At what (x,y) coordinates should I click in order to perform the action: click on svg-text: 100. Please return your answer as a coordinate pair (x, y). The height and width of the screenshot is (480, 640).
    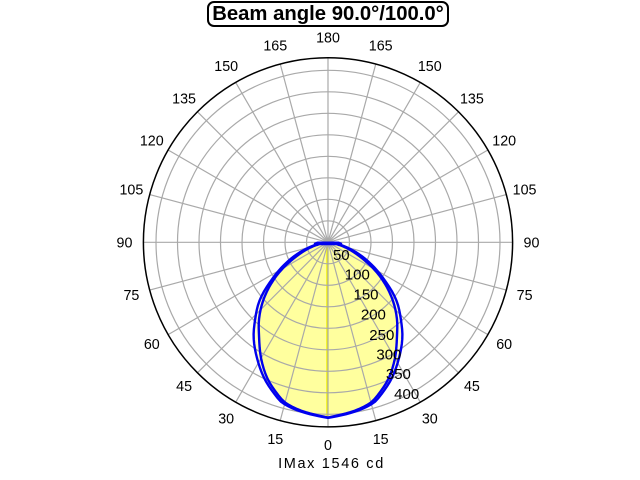
    Looking at the image, I should click on (357, 275).